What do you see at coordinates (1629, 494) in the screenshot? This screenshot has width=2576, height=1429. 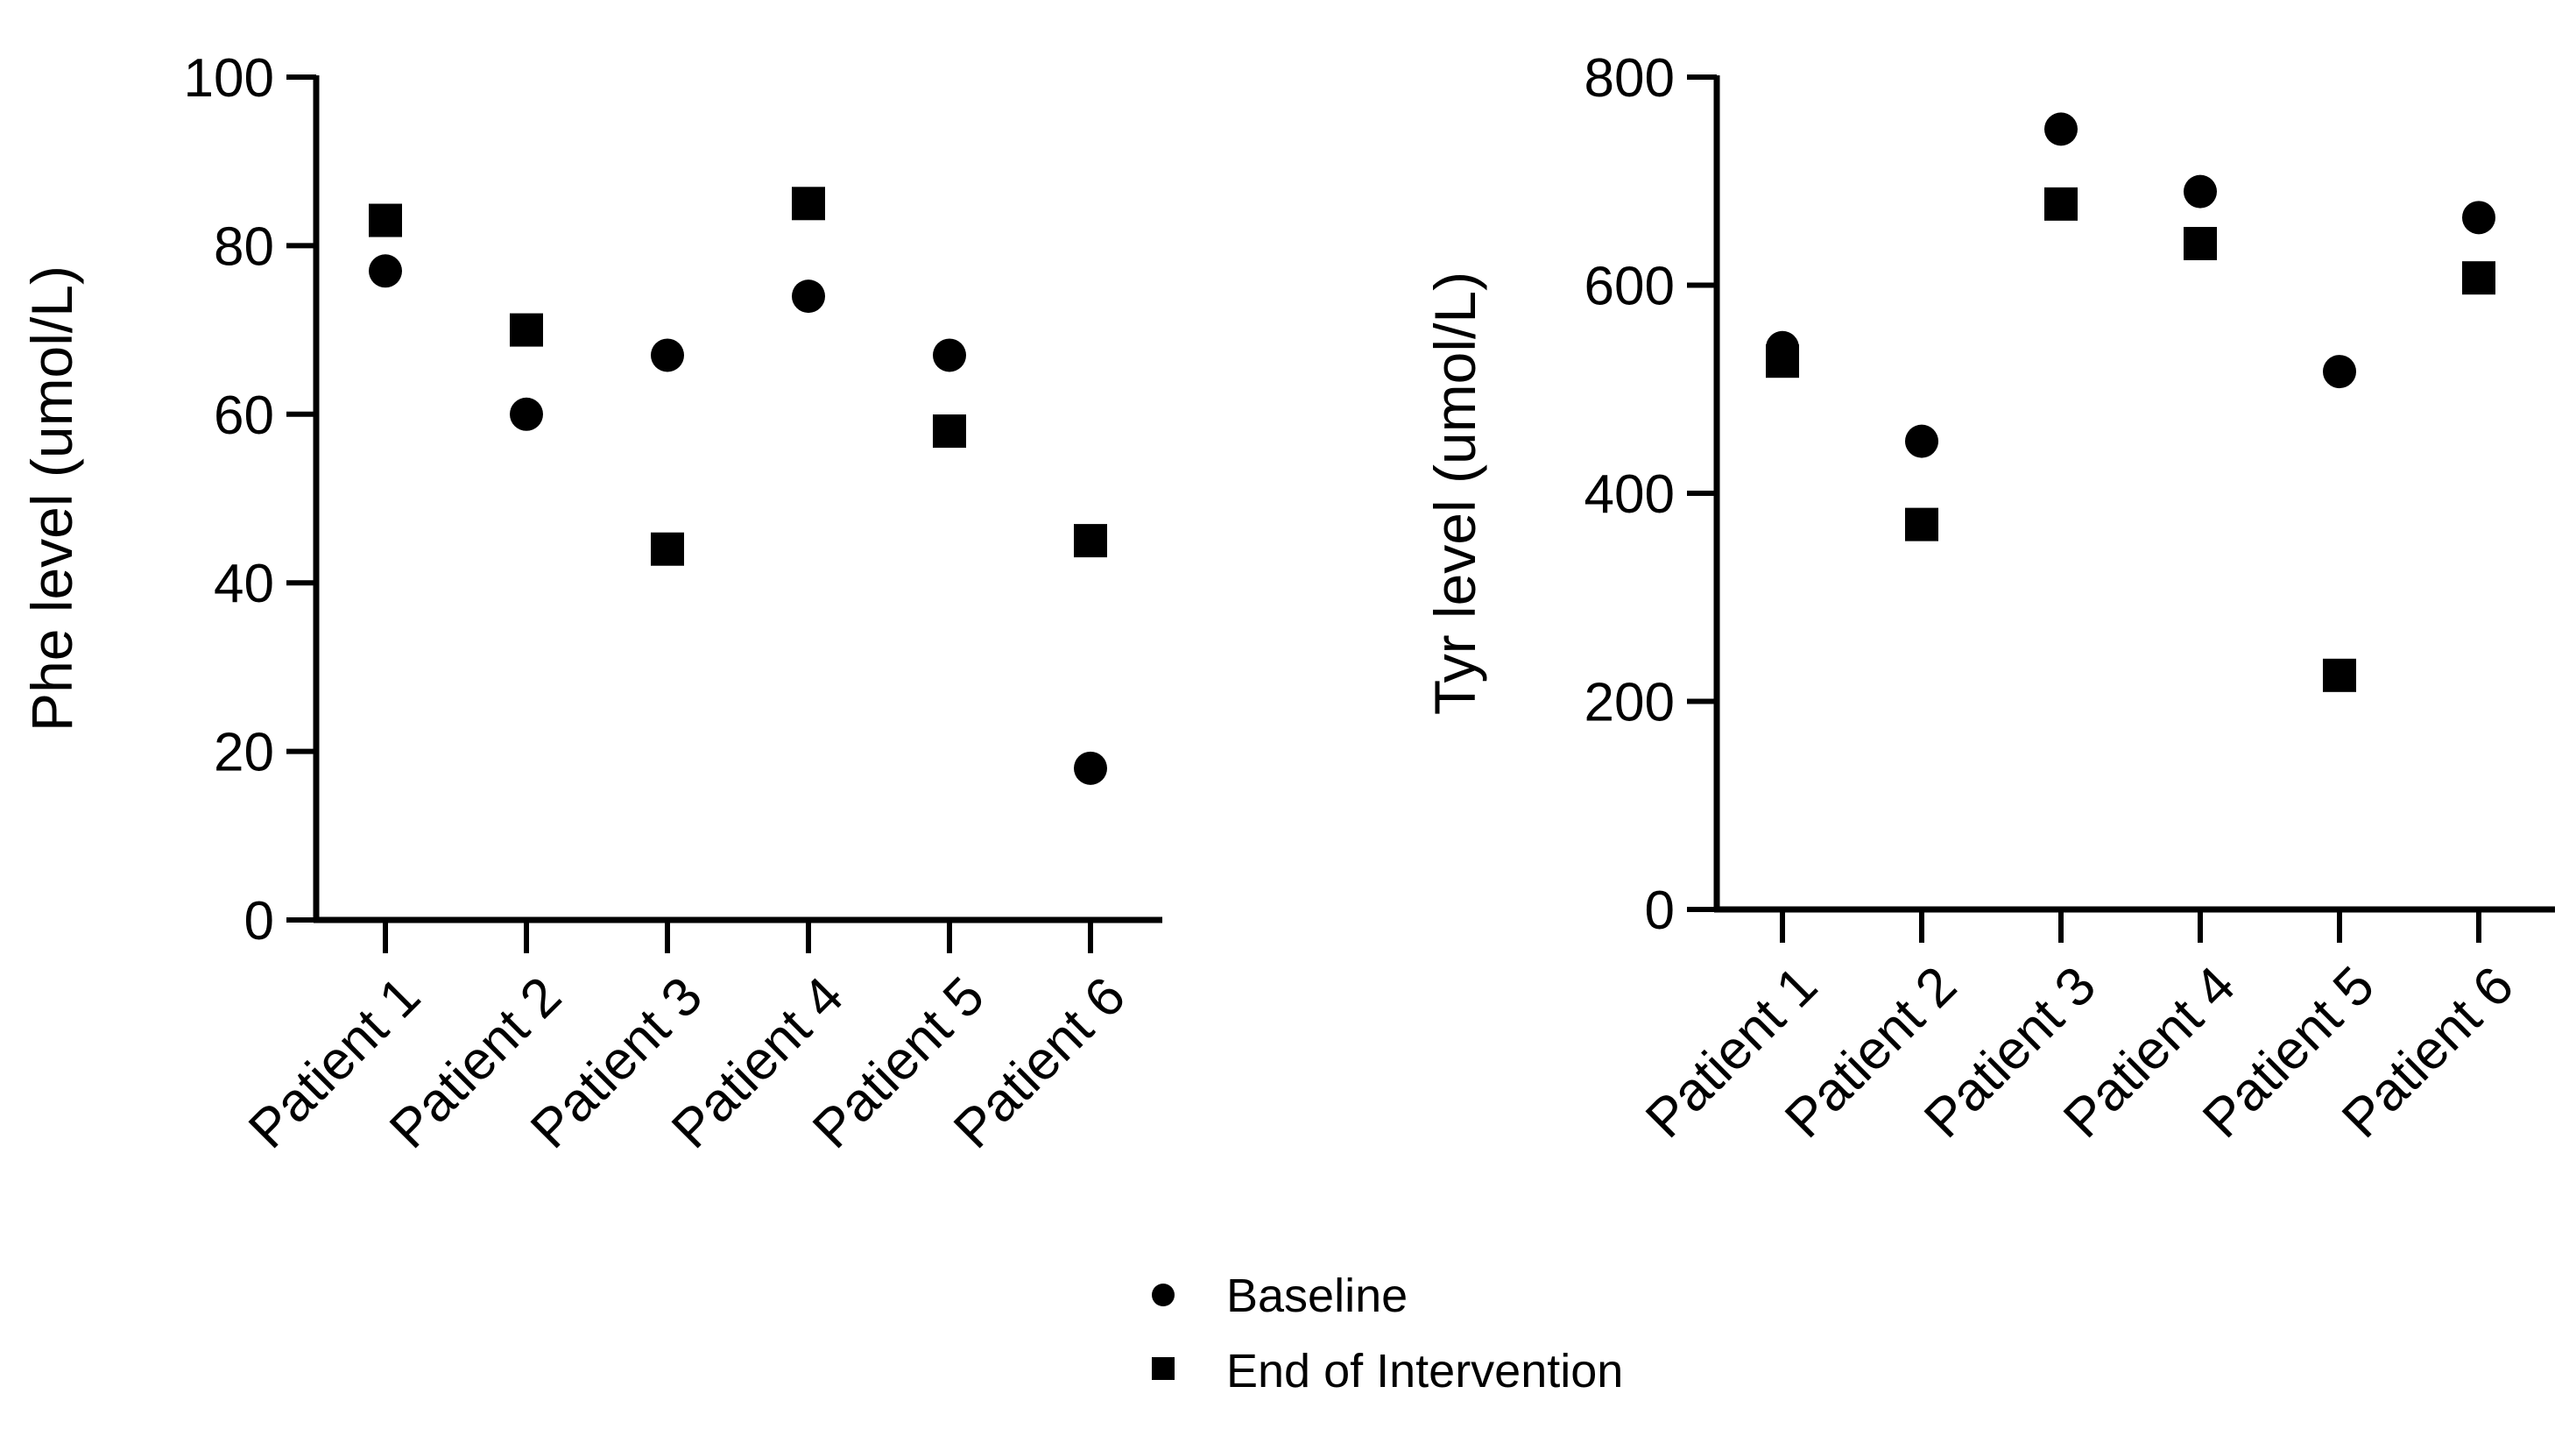 I see `y-tick-label: 400` at bounding box center [1629, 494].